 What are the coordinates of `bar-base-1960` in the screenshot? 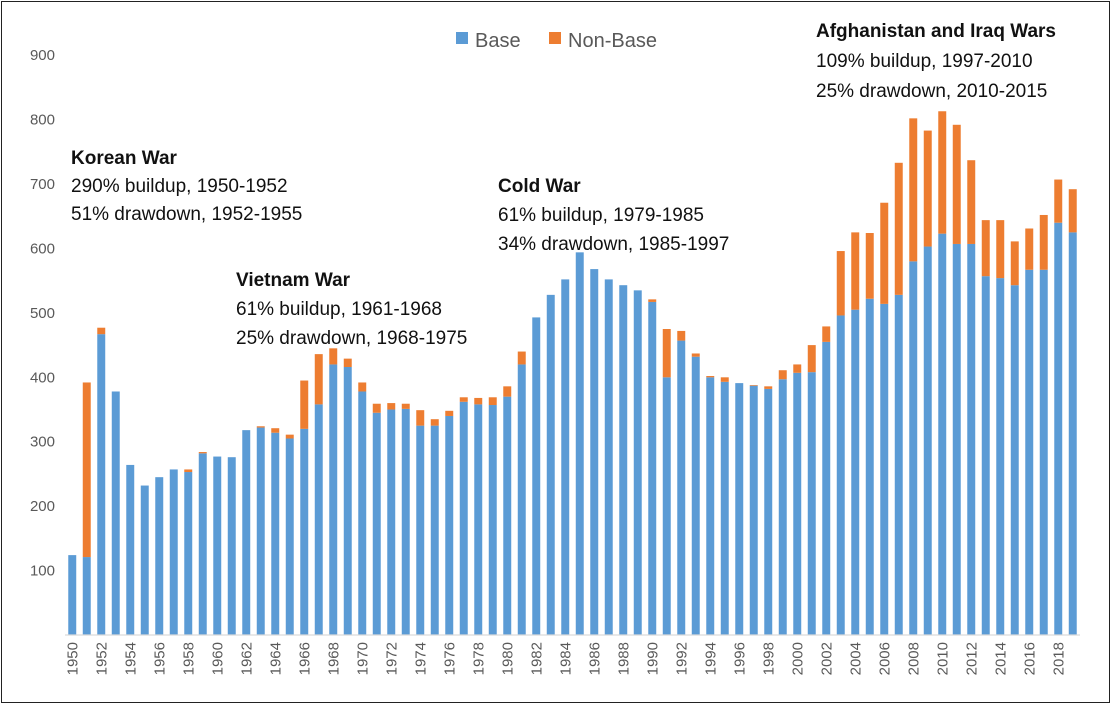 It's located at (217, 545).